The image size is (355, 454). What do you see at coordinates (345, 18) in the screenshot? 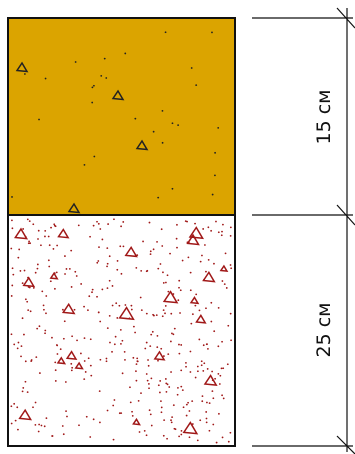
I see `tick` at bounding box center [345, 18].